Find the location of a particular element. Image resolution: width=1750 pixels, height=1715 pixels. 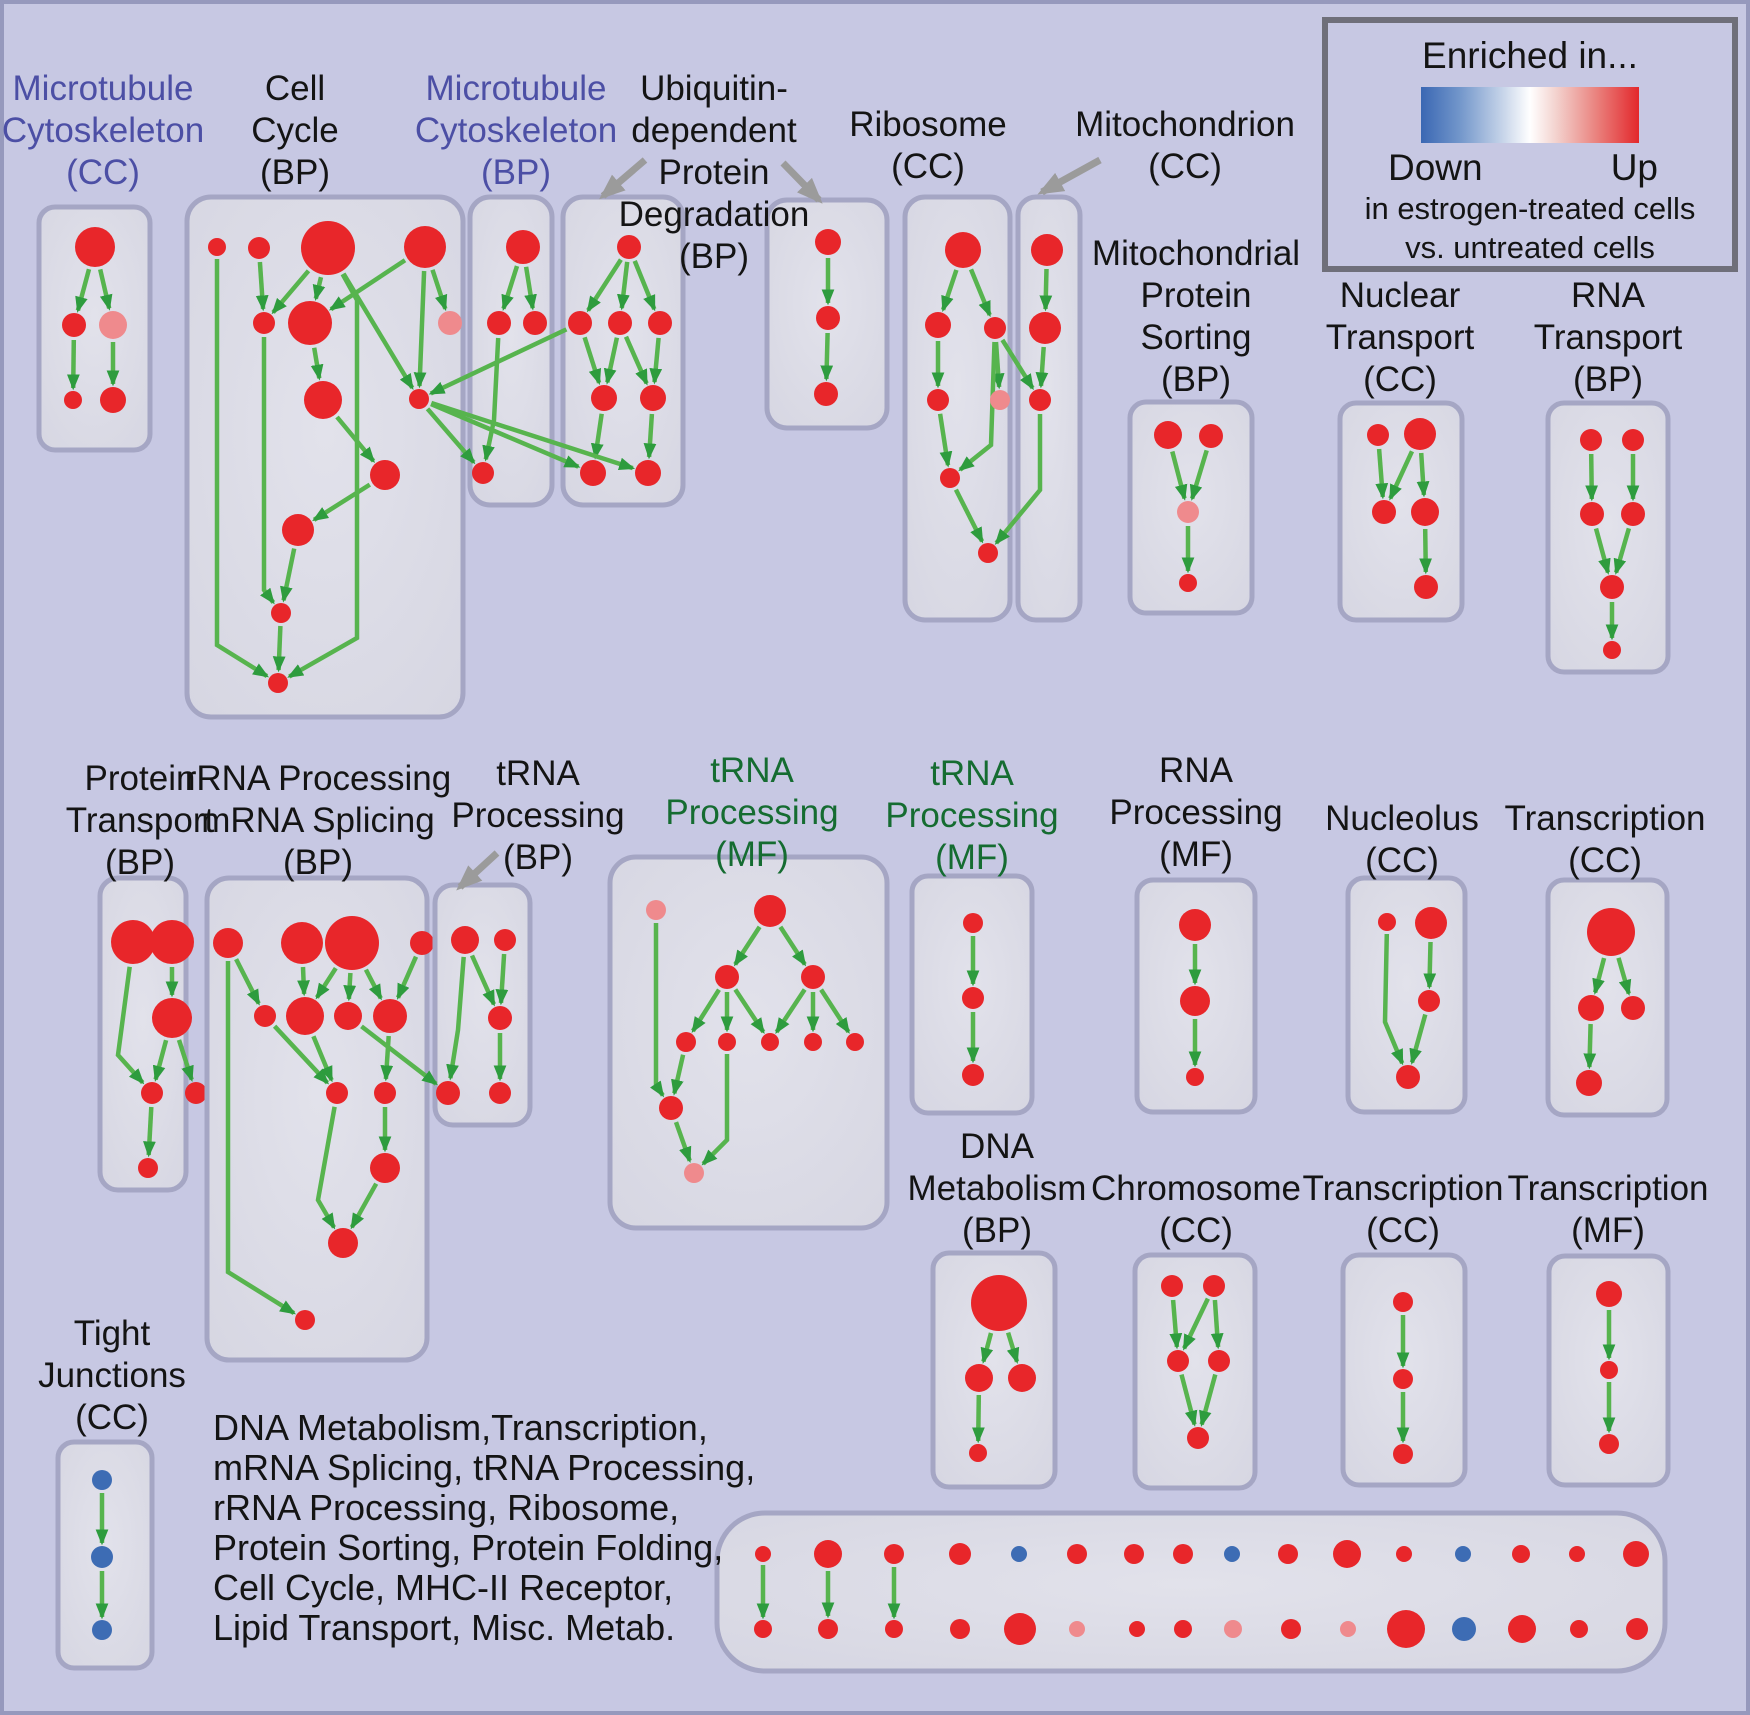

legend-downup-row: Down Up is located at coordinates (1530, 168).